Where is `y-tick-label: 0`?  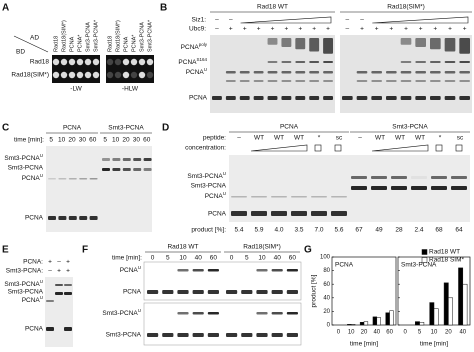 y-tick-label: 0 is located at coordinates (329, 326).